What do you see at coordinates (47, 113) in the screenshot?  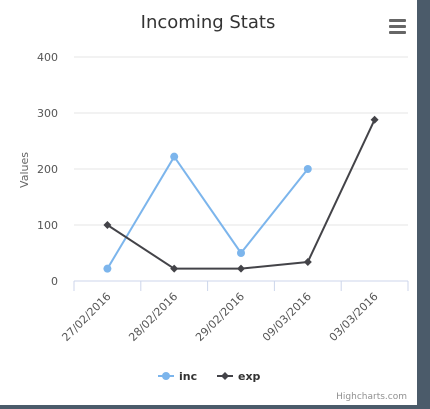 I see `y-tick-label: 300` at bounding box center [47, 113].